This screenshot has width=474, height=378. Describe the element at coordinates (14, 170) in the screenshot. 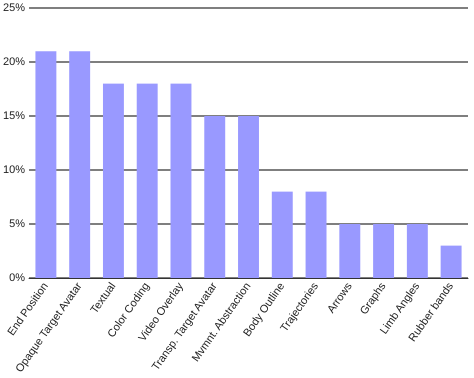

I see `y-tick-label: 10%` at that location.